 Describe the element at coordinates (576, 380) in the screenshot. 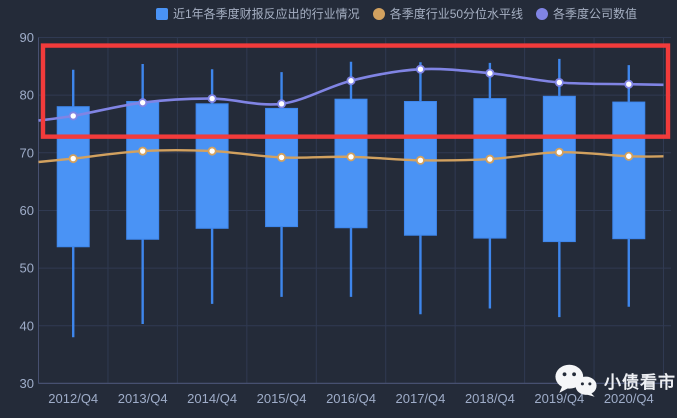

I see `wechat-logo-icon` at that location.